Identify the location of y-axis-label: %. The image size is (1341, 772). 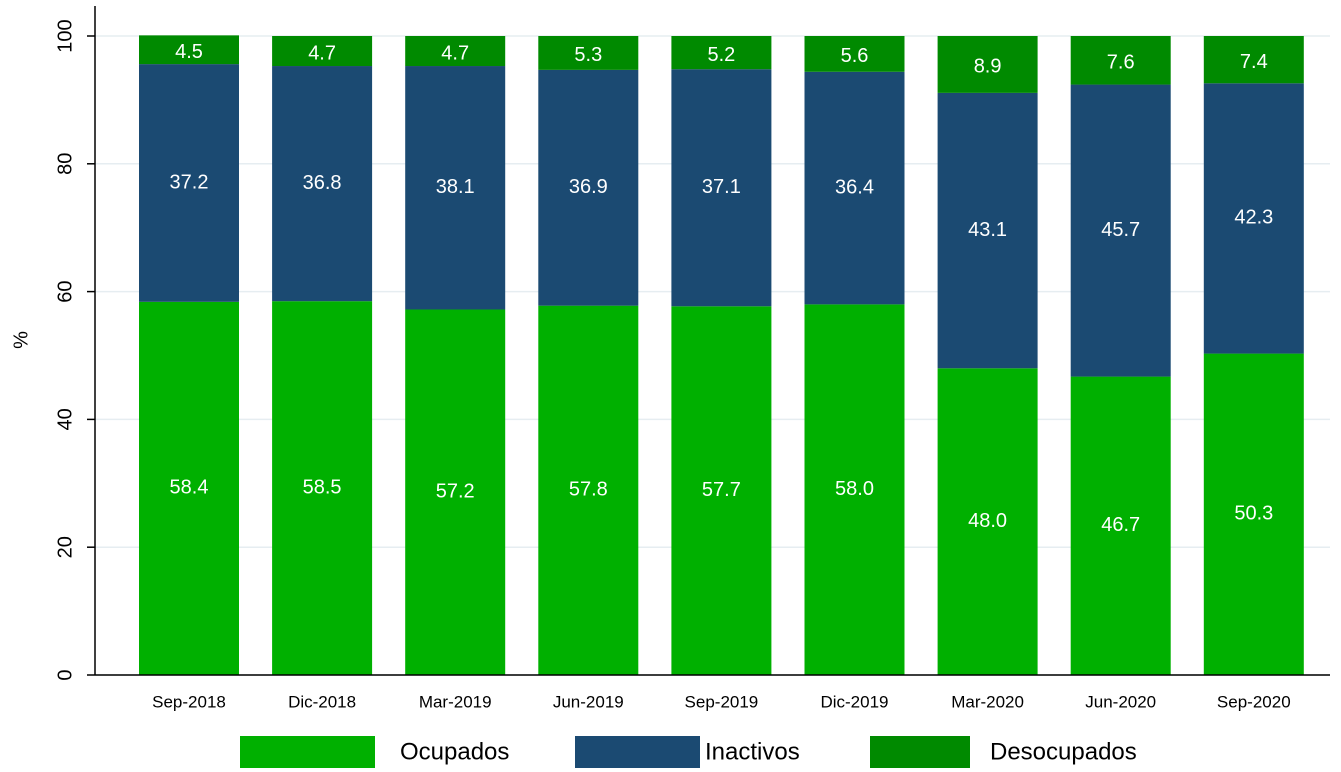
(21, 340).